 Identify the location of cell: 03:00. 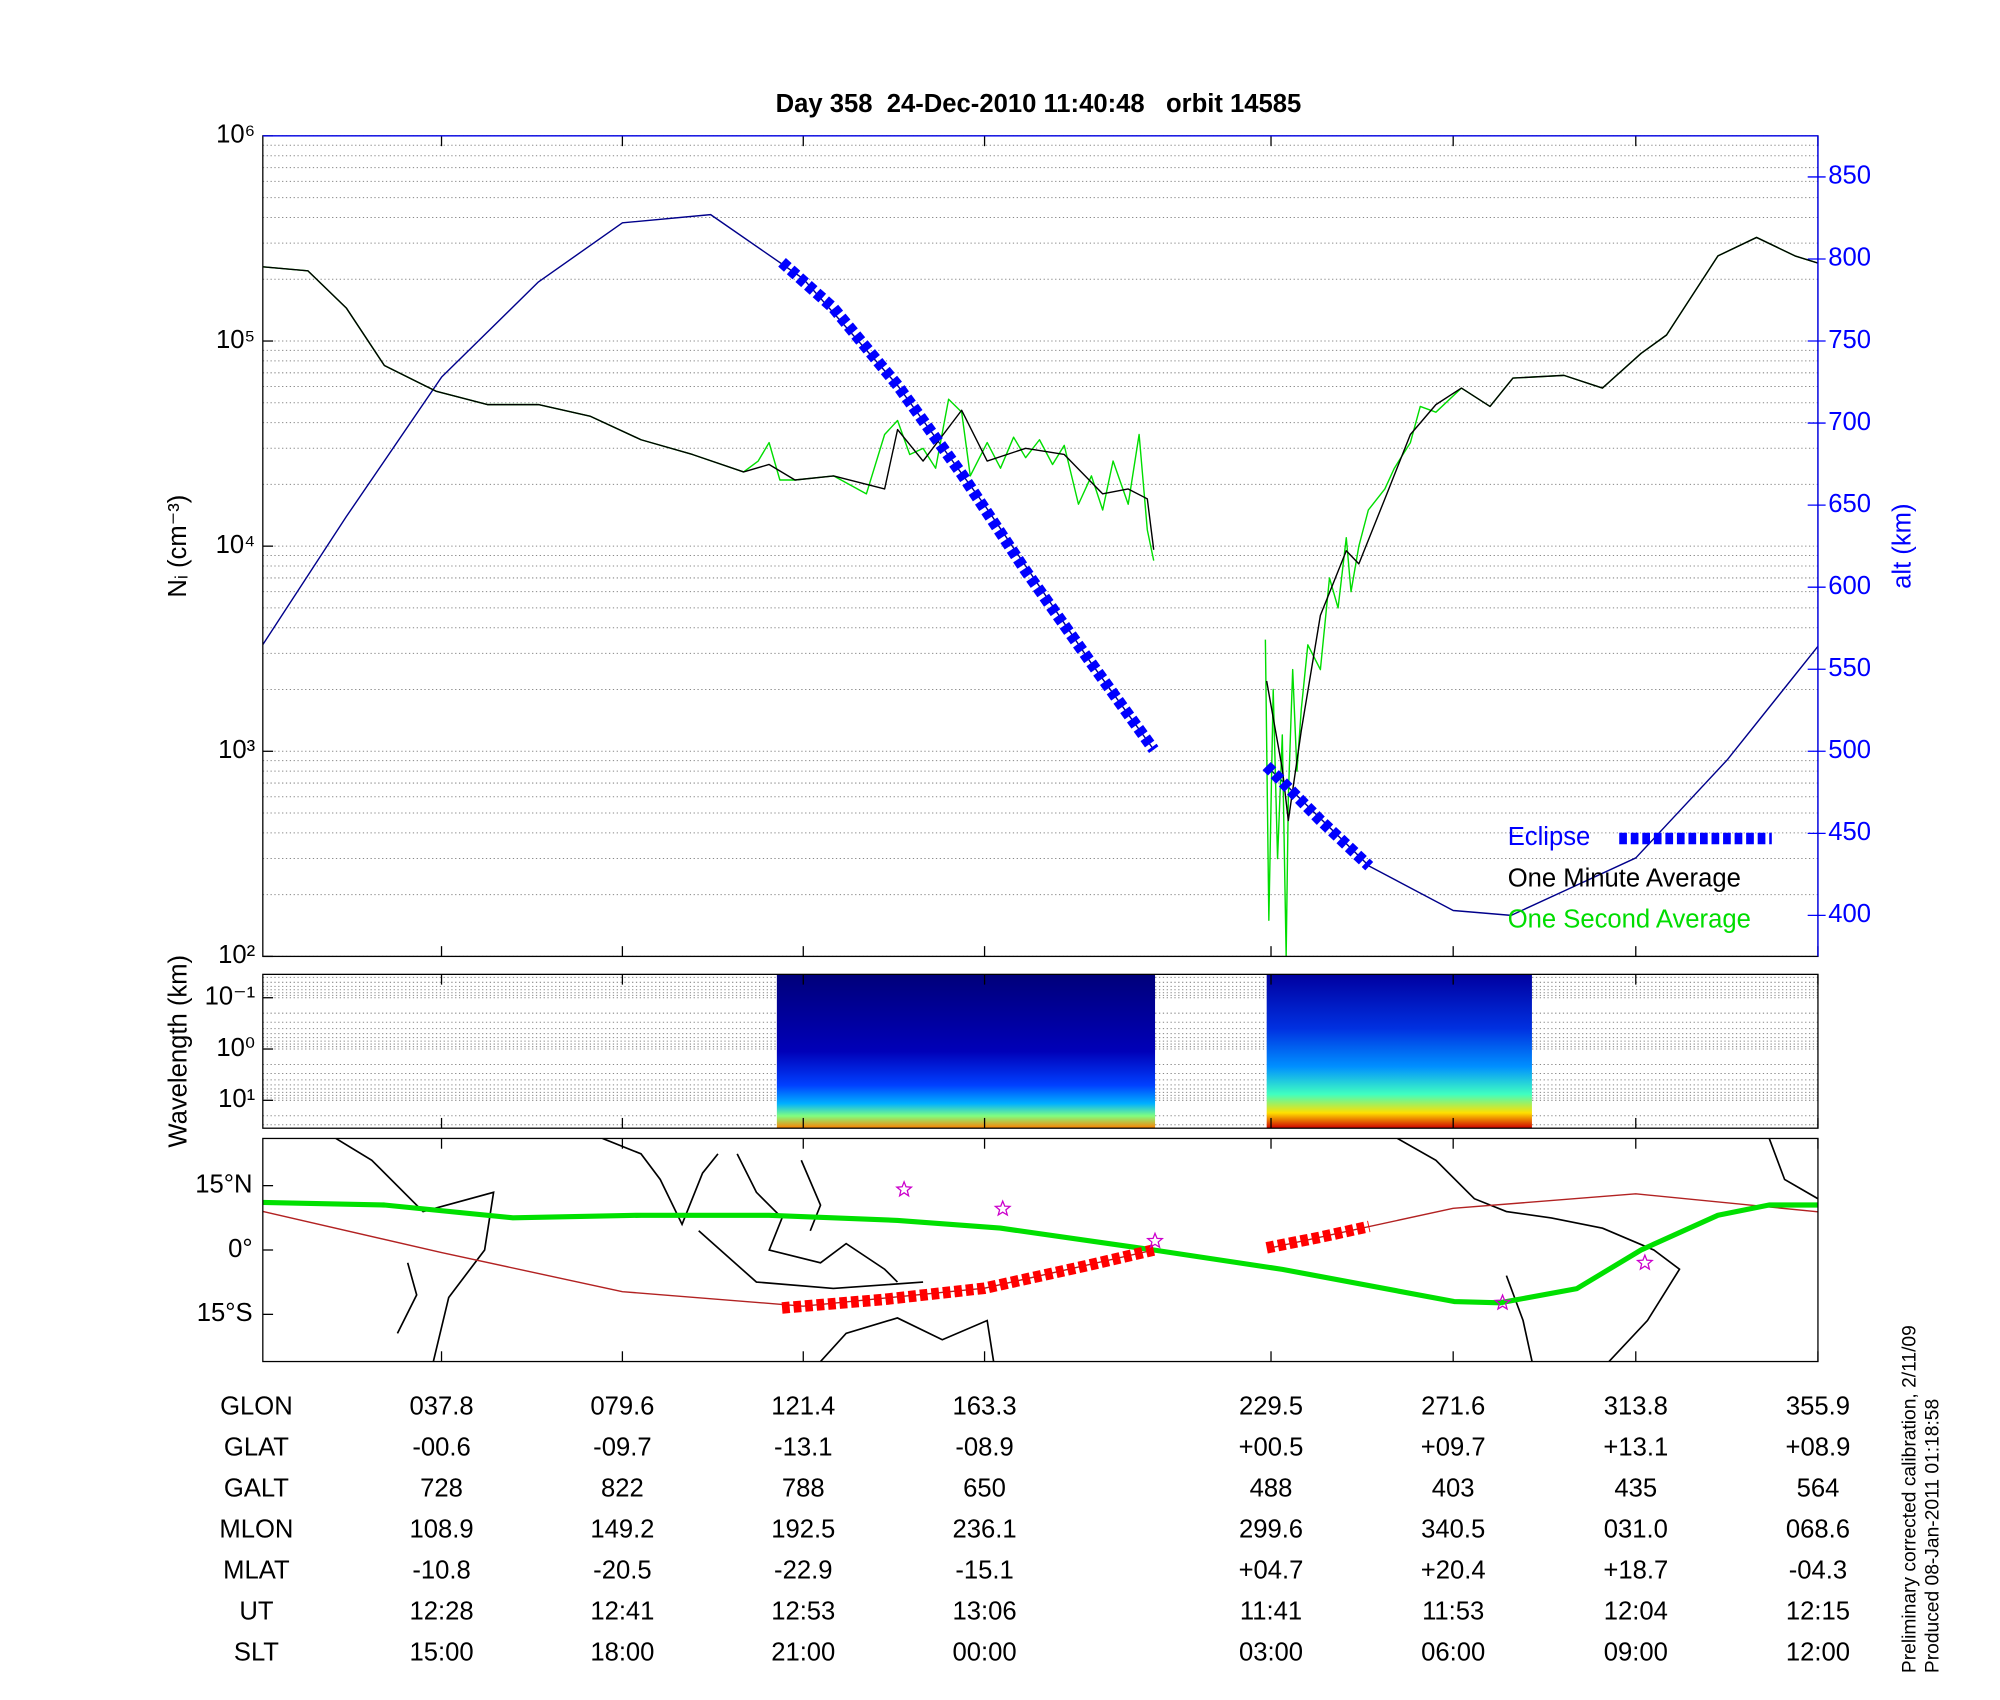
(1271, 1653).